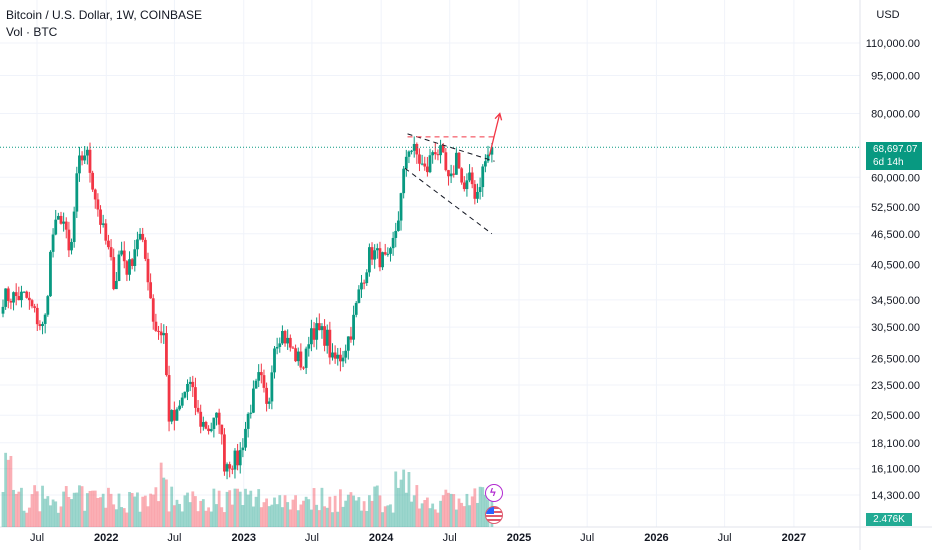 The width and height of the screenshot is (932, 550). Describe the element at coordinates (894, 156) in the screenshot. I see `last-price-badge: 68,697.07 6d 14h` at that location.